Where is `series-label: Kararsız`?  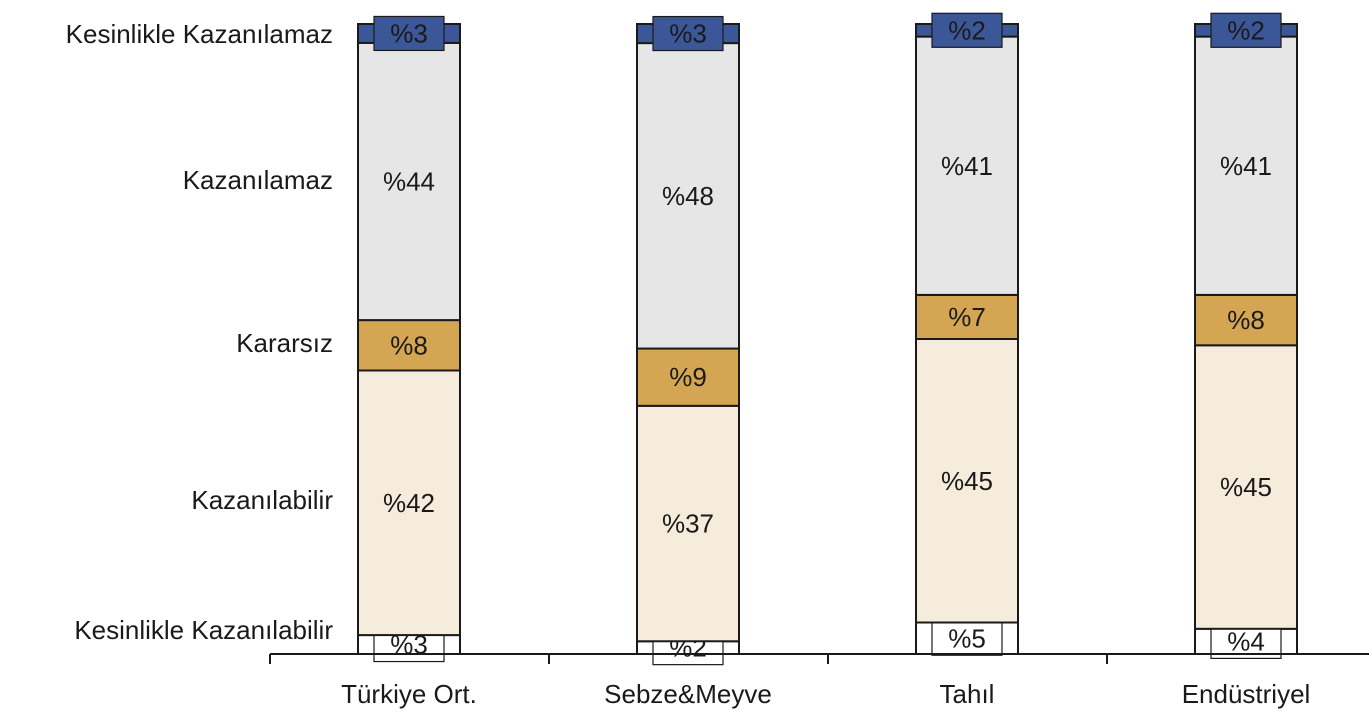
series-label: Kararsız is located at coordinates (284, 343).